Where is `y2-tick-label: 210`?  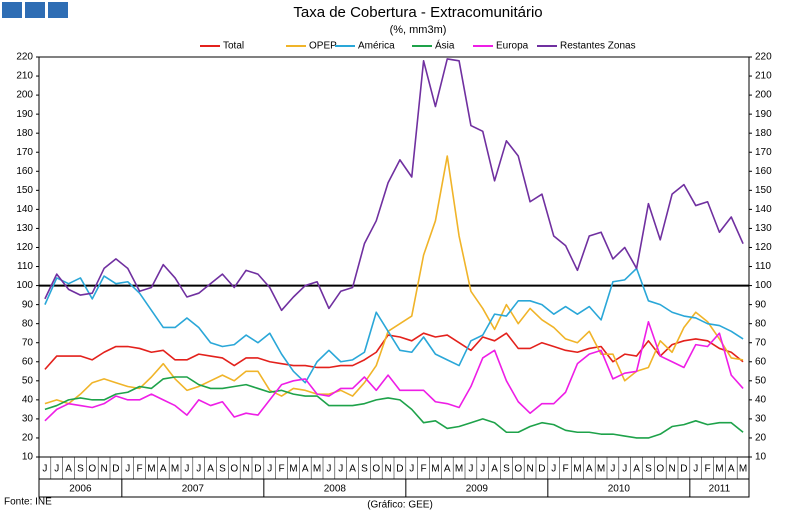 y2-tick-label: 210 is located at coordinates (763, 76).